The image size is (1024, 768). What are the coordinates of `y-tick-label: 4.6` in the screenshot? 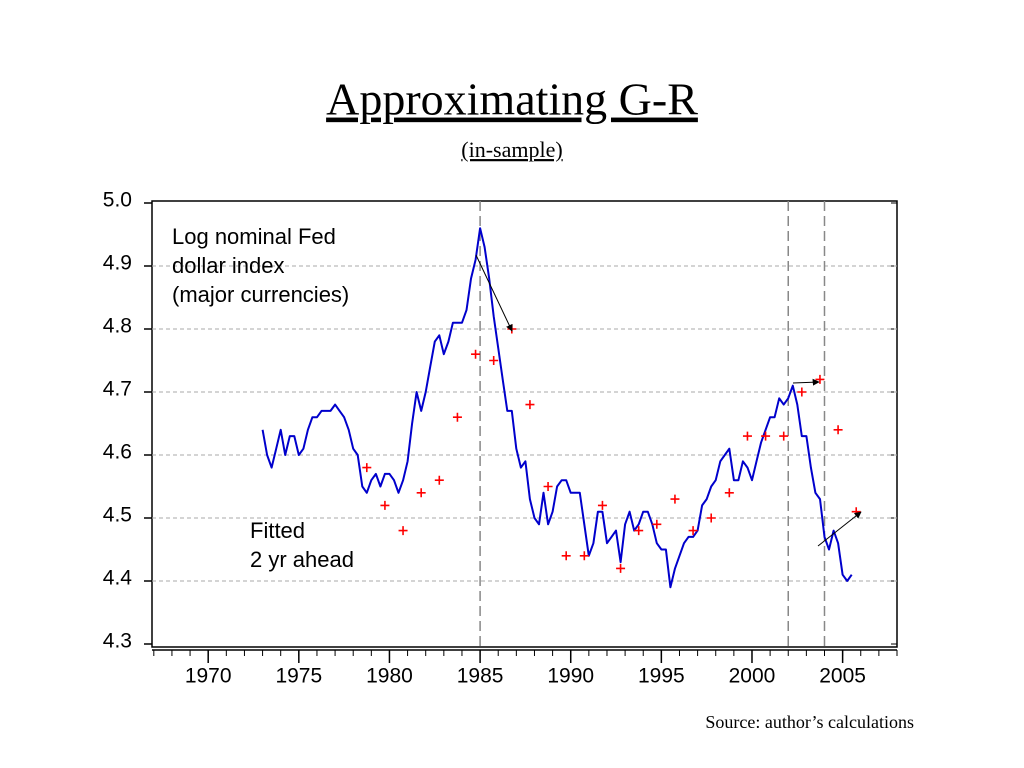 It's located at (117, 452).